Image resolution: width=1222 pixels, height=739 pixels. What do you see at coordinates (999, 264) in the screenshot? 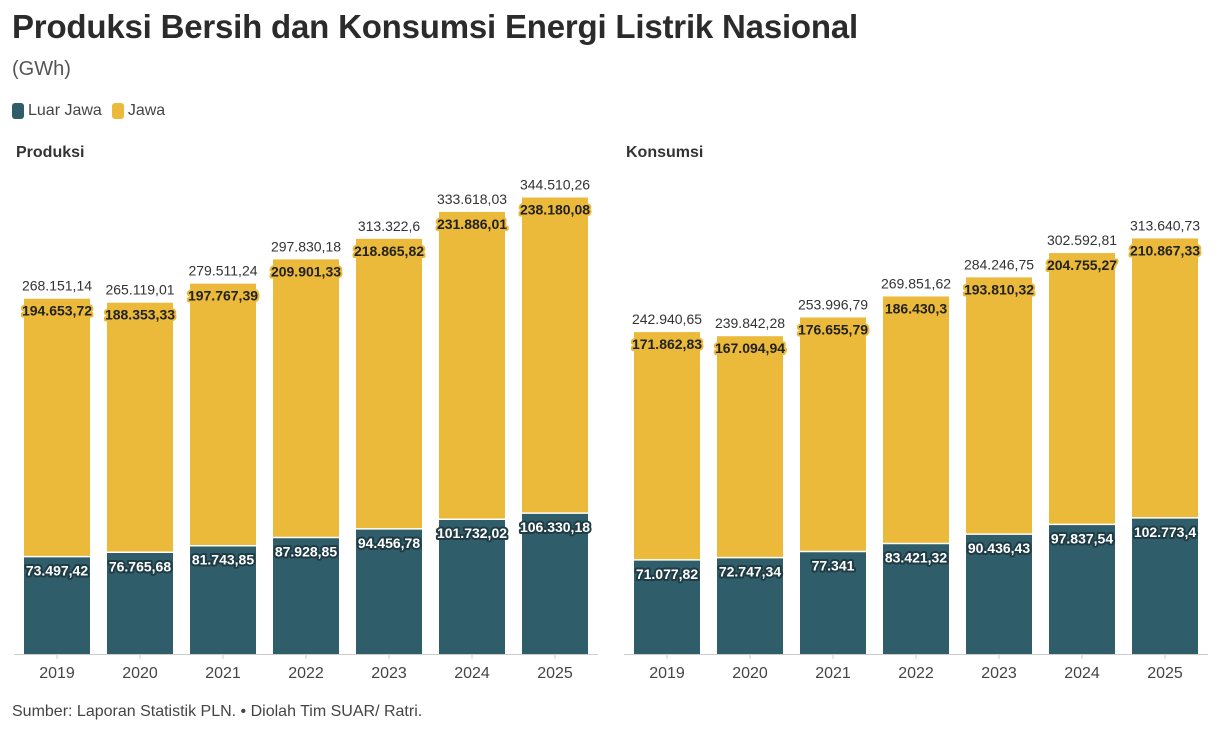
I see `konsumsi-label-total-2023: 284.246,75` at bounding box center [999, 264].